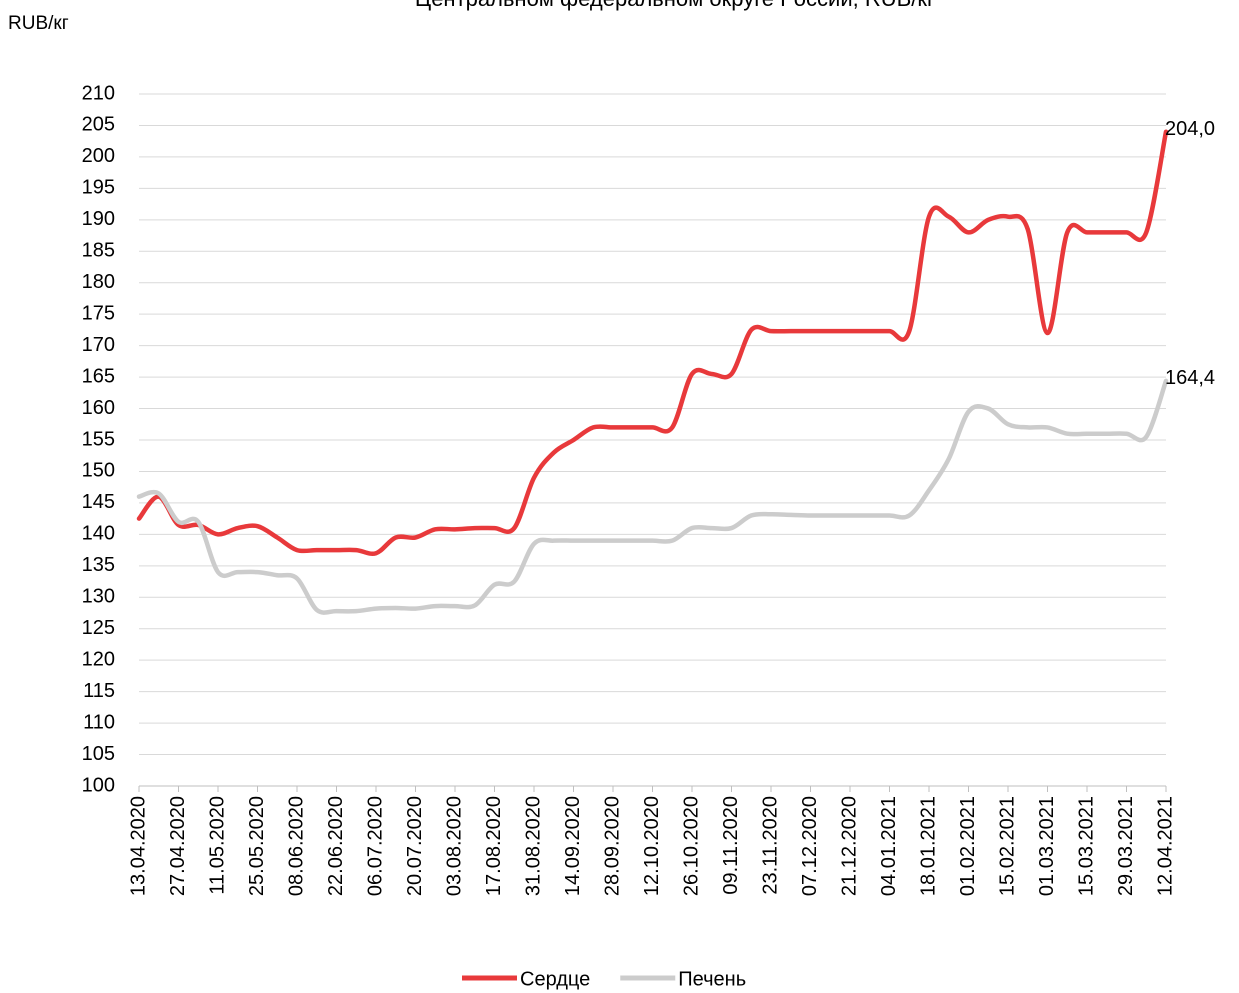 The image size is (1239, 993). Describe the element at coordinates (98, 251) in the screenshot. I see `y-tick-label: 185` at that location.